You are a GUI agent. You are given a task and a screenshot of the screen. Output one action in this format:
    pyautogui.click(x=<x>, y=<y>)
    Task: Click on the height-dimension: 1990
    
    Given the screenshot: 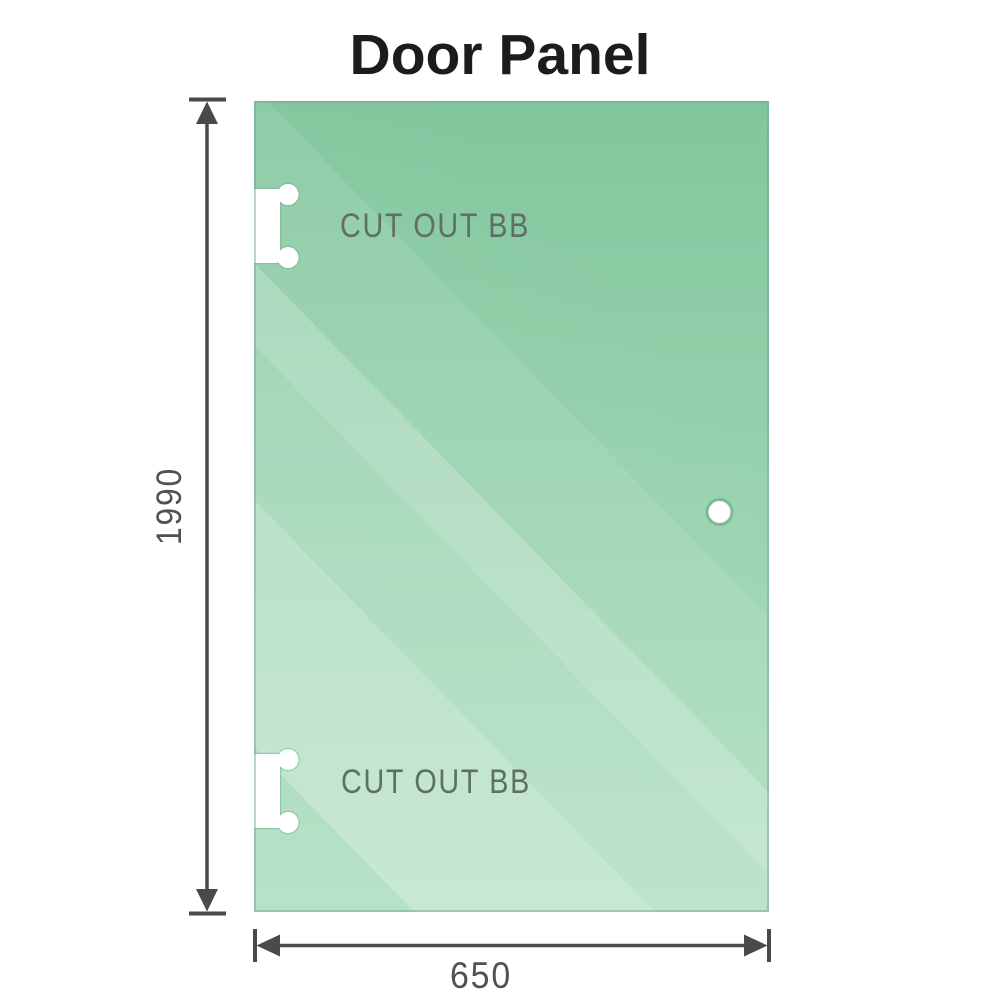 What is the action you would take?
    pyautogui.click(x=188, y=506)
    